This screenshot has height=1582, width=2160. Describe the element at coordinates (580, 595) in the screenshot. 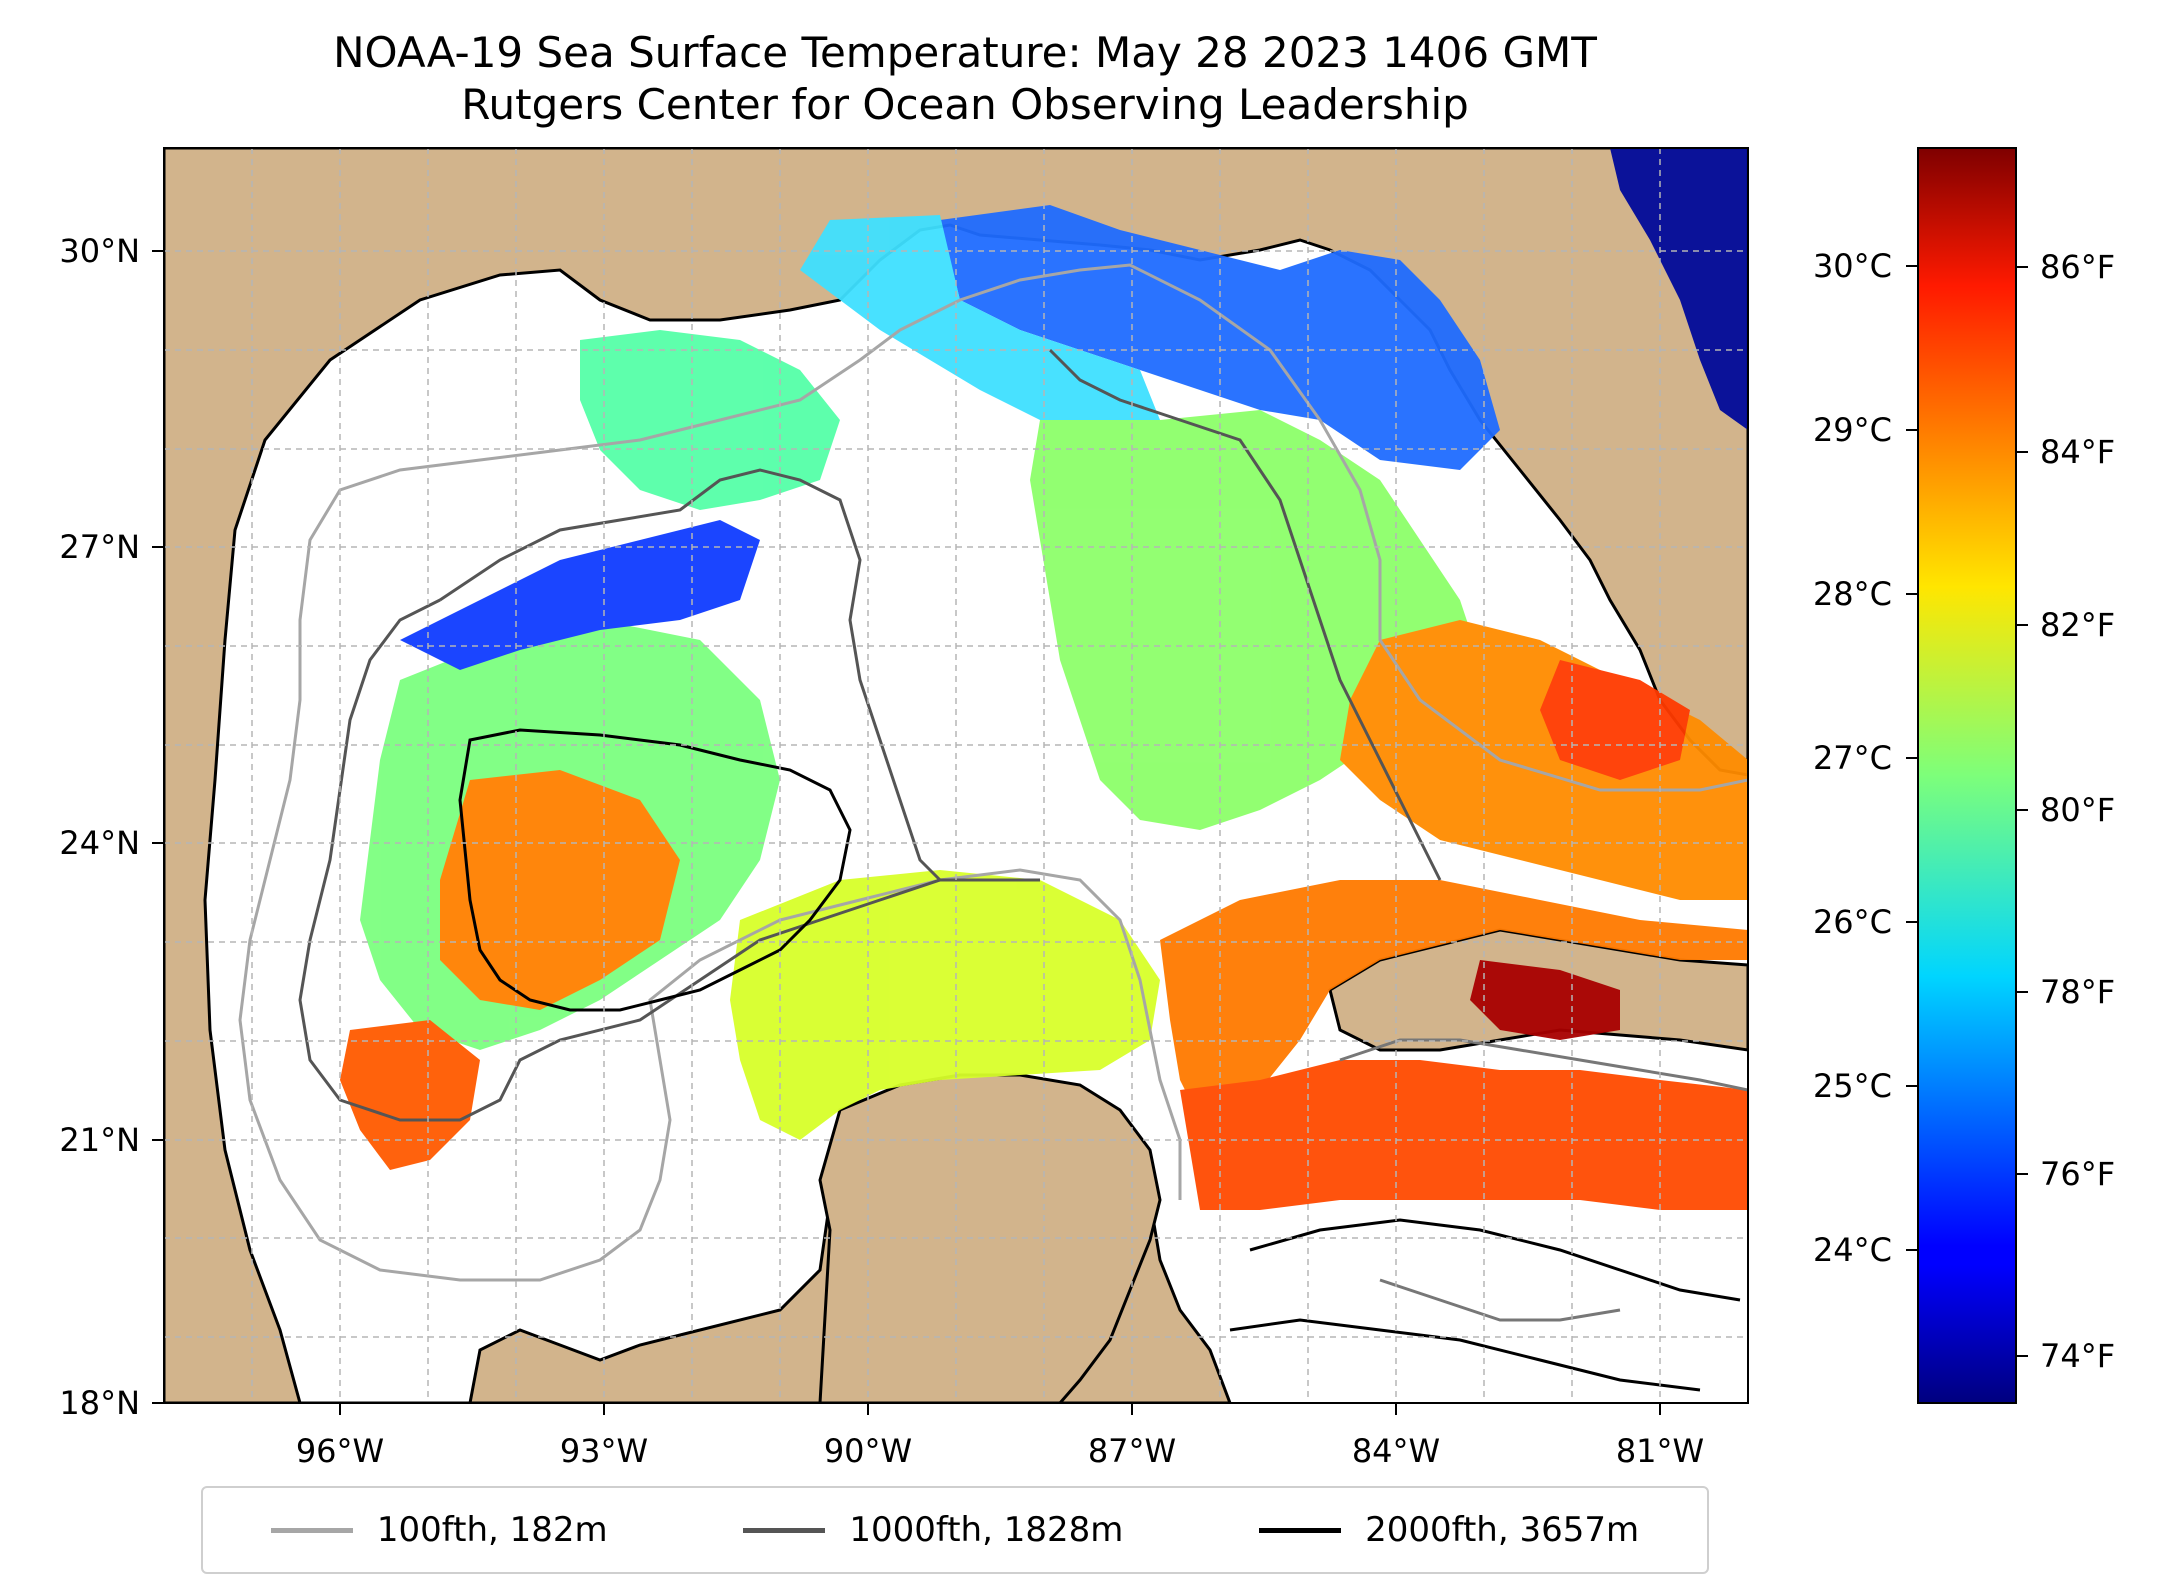

I see `sst-region-north-blue-band` at that location.